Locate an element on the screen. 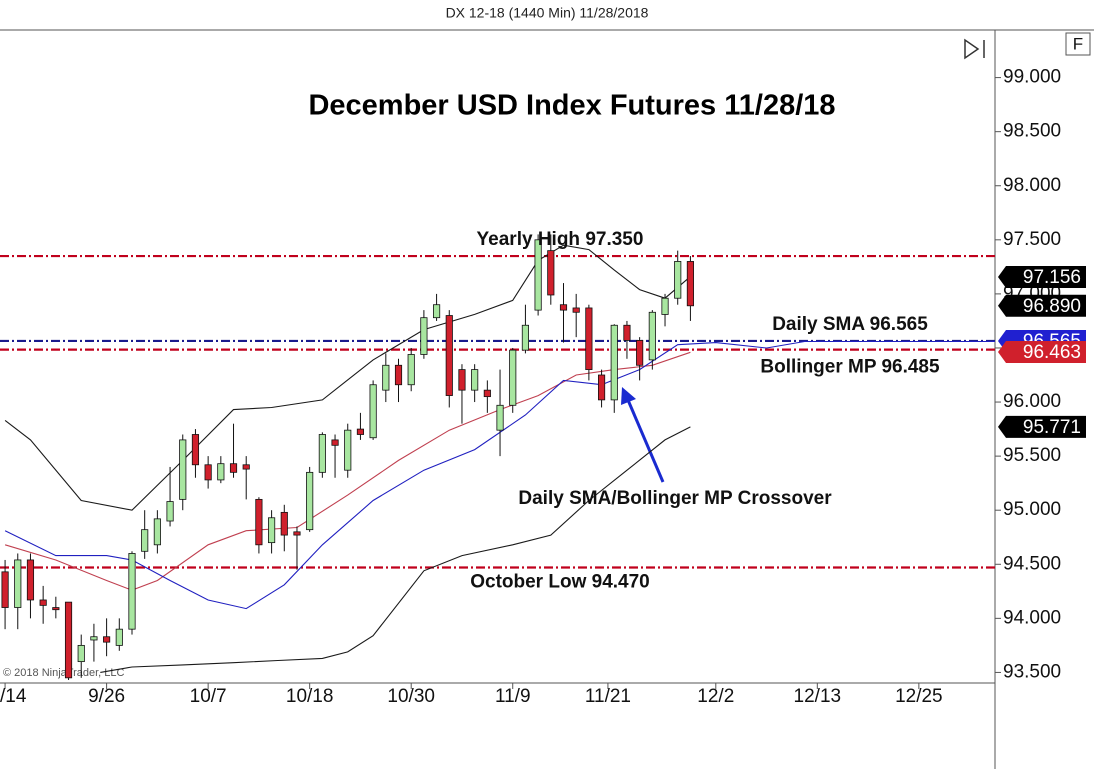 This screenshot has height=769, width=1094. price-tag-label: 95.771 is located at coordinates (1052, 427).